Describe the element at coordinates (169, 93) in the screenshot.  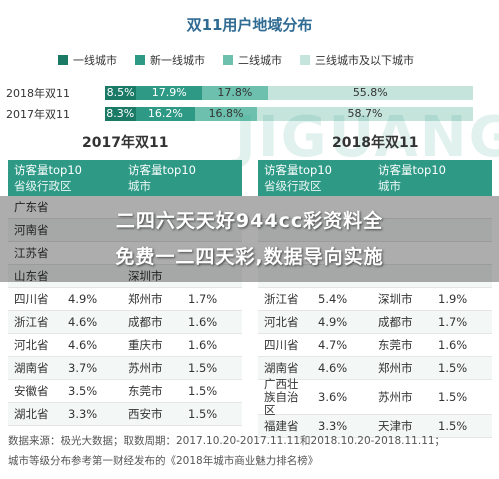
I see `bar-segment: 17.9%` at that location.